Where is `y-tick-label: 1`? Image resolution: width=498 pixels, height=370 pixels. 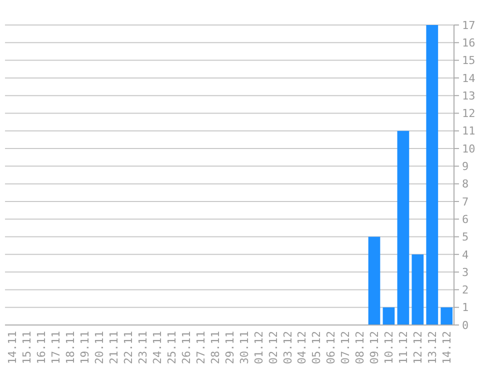
y-tick-label: 1 is located at coordinates (465, 307).